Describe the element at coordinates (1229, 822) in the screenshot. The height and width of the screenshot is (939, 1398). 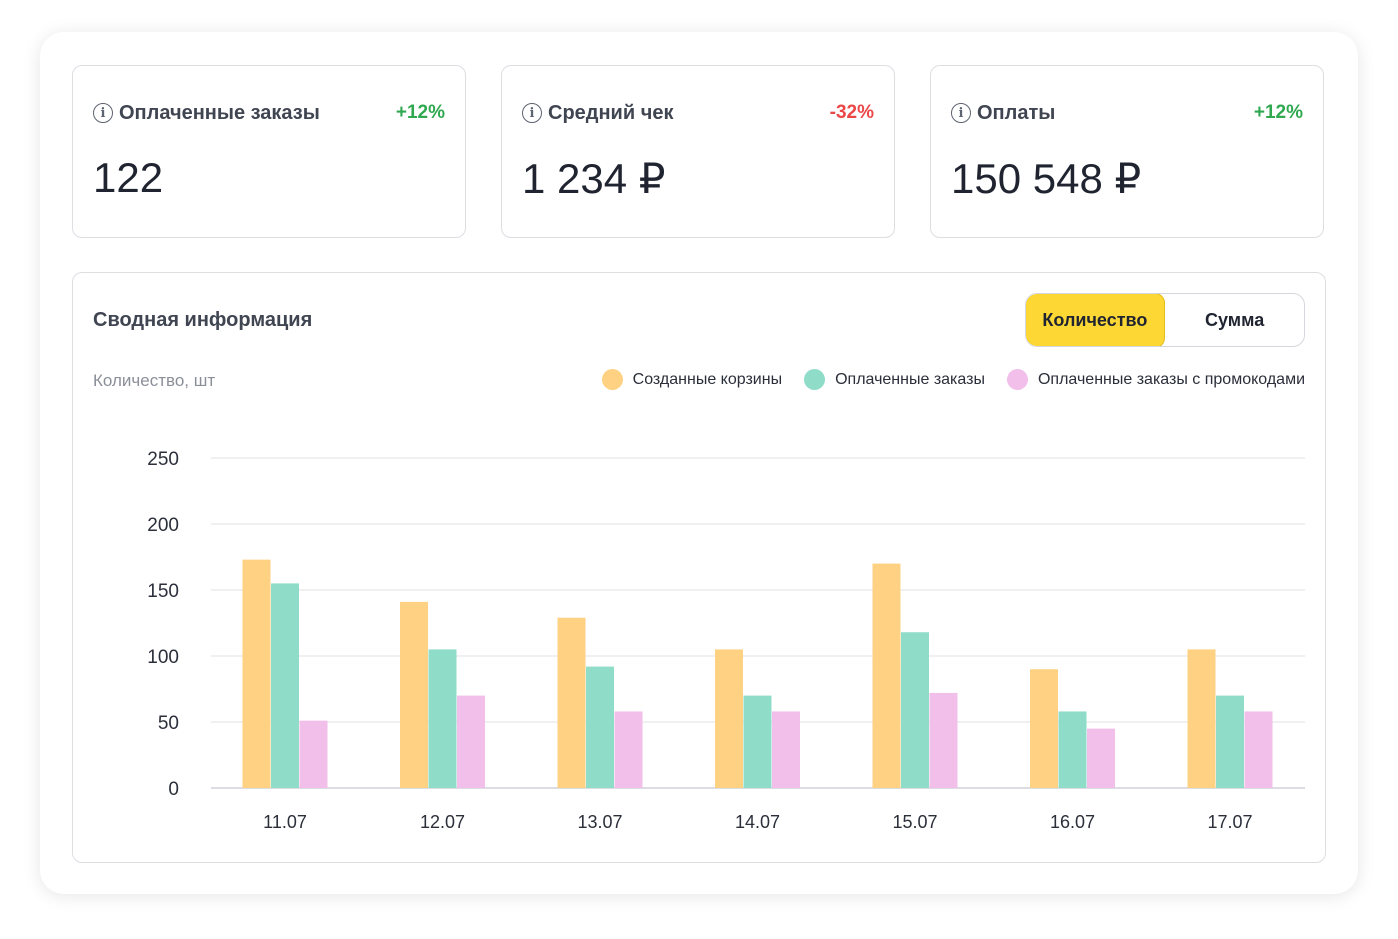
I see `x-tick-label: 17.07` at that location.